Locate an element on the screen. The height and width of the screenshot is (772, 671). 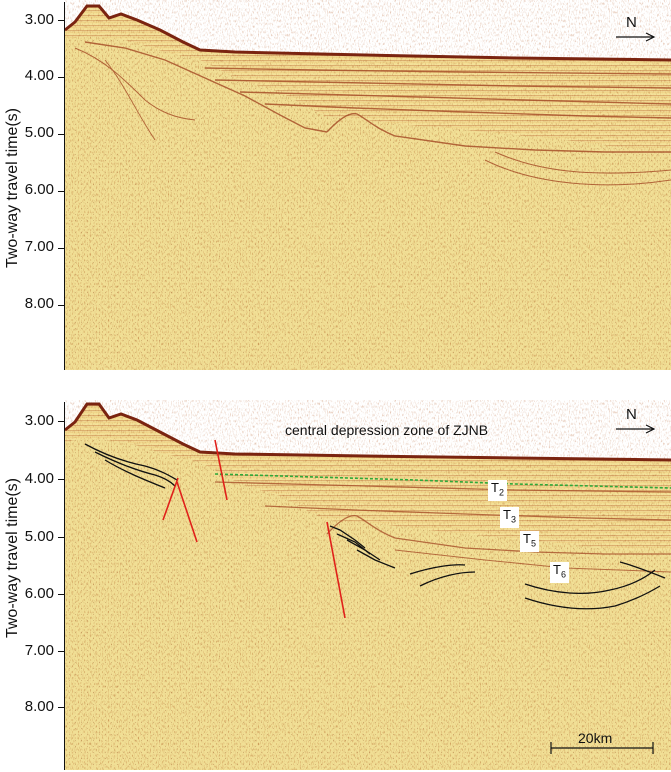
horizon-label-t3: T3 is located at coordinates (509, 517).